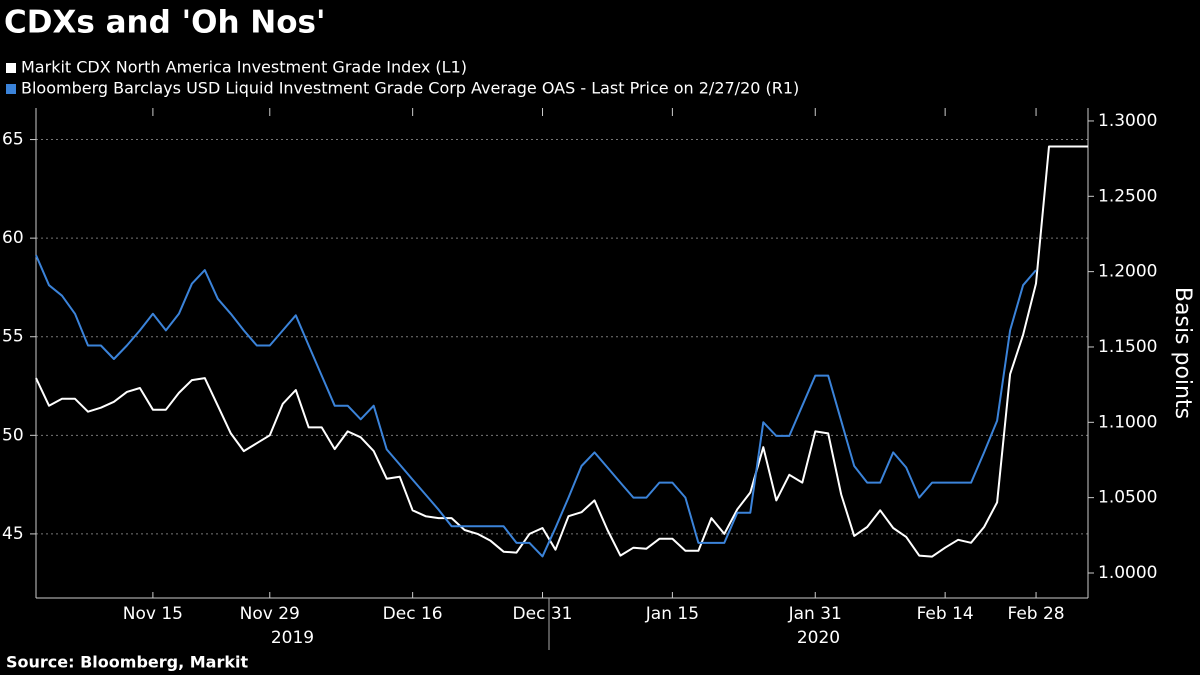  Describe the element at coordinates (13, 534) in the screenshot. I see `y-tick-label: 45` at that location.